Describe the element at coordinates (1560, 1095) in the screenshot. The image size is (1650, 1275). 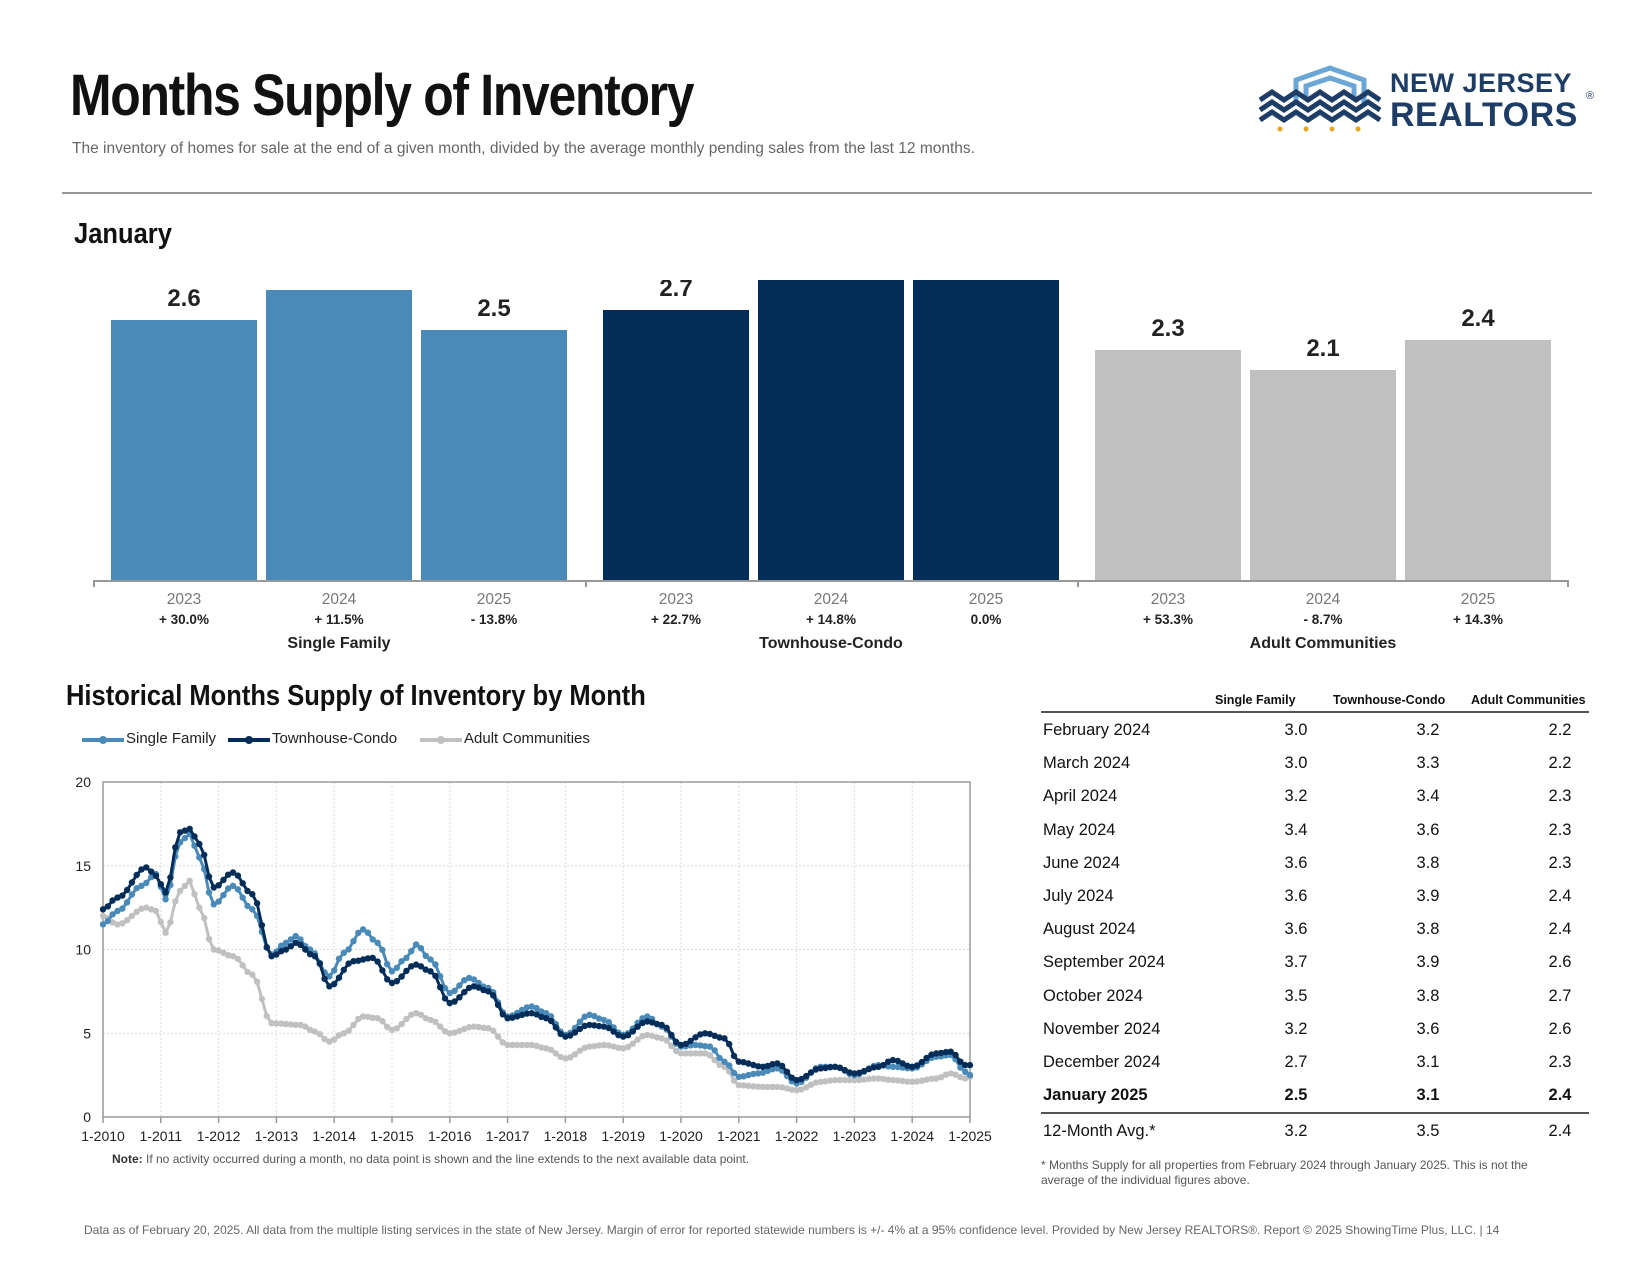
I see `cell-adult-communities: 2.4` at that location.